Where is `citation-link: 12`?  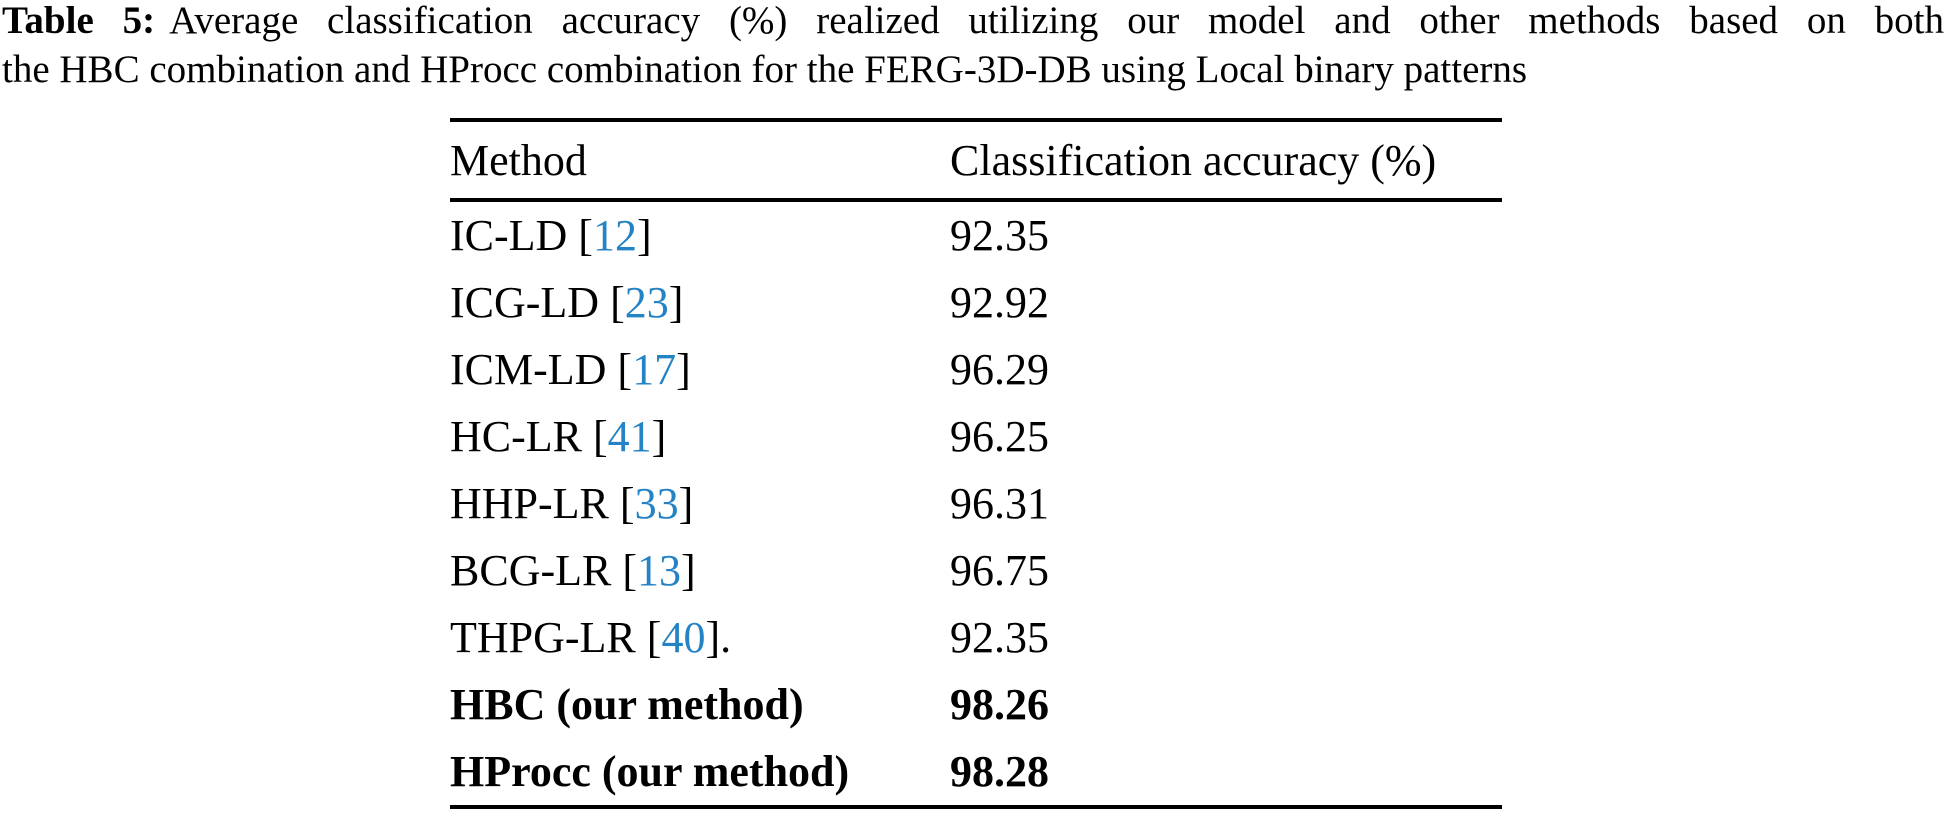 citation-link: 12 is located at coordinates (614, 235).